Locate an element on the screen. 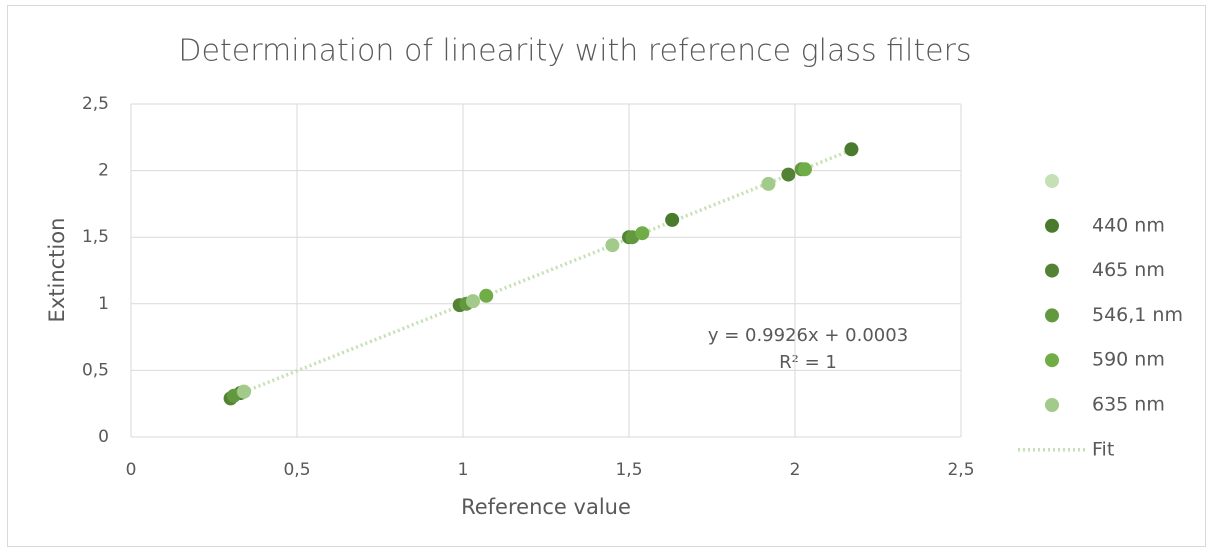 This screenshot has width=1213, height=556. y-tick-label: 2 is located at coordinates (103, 171).